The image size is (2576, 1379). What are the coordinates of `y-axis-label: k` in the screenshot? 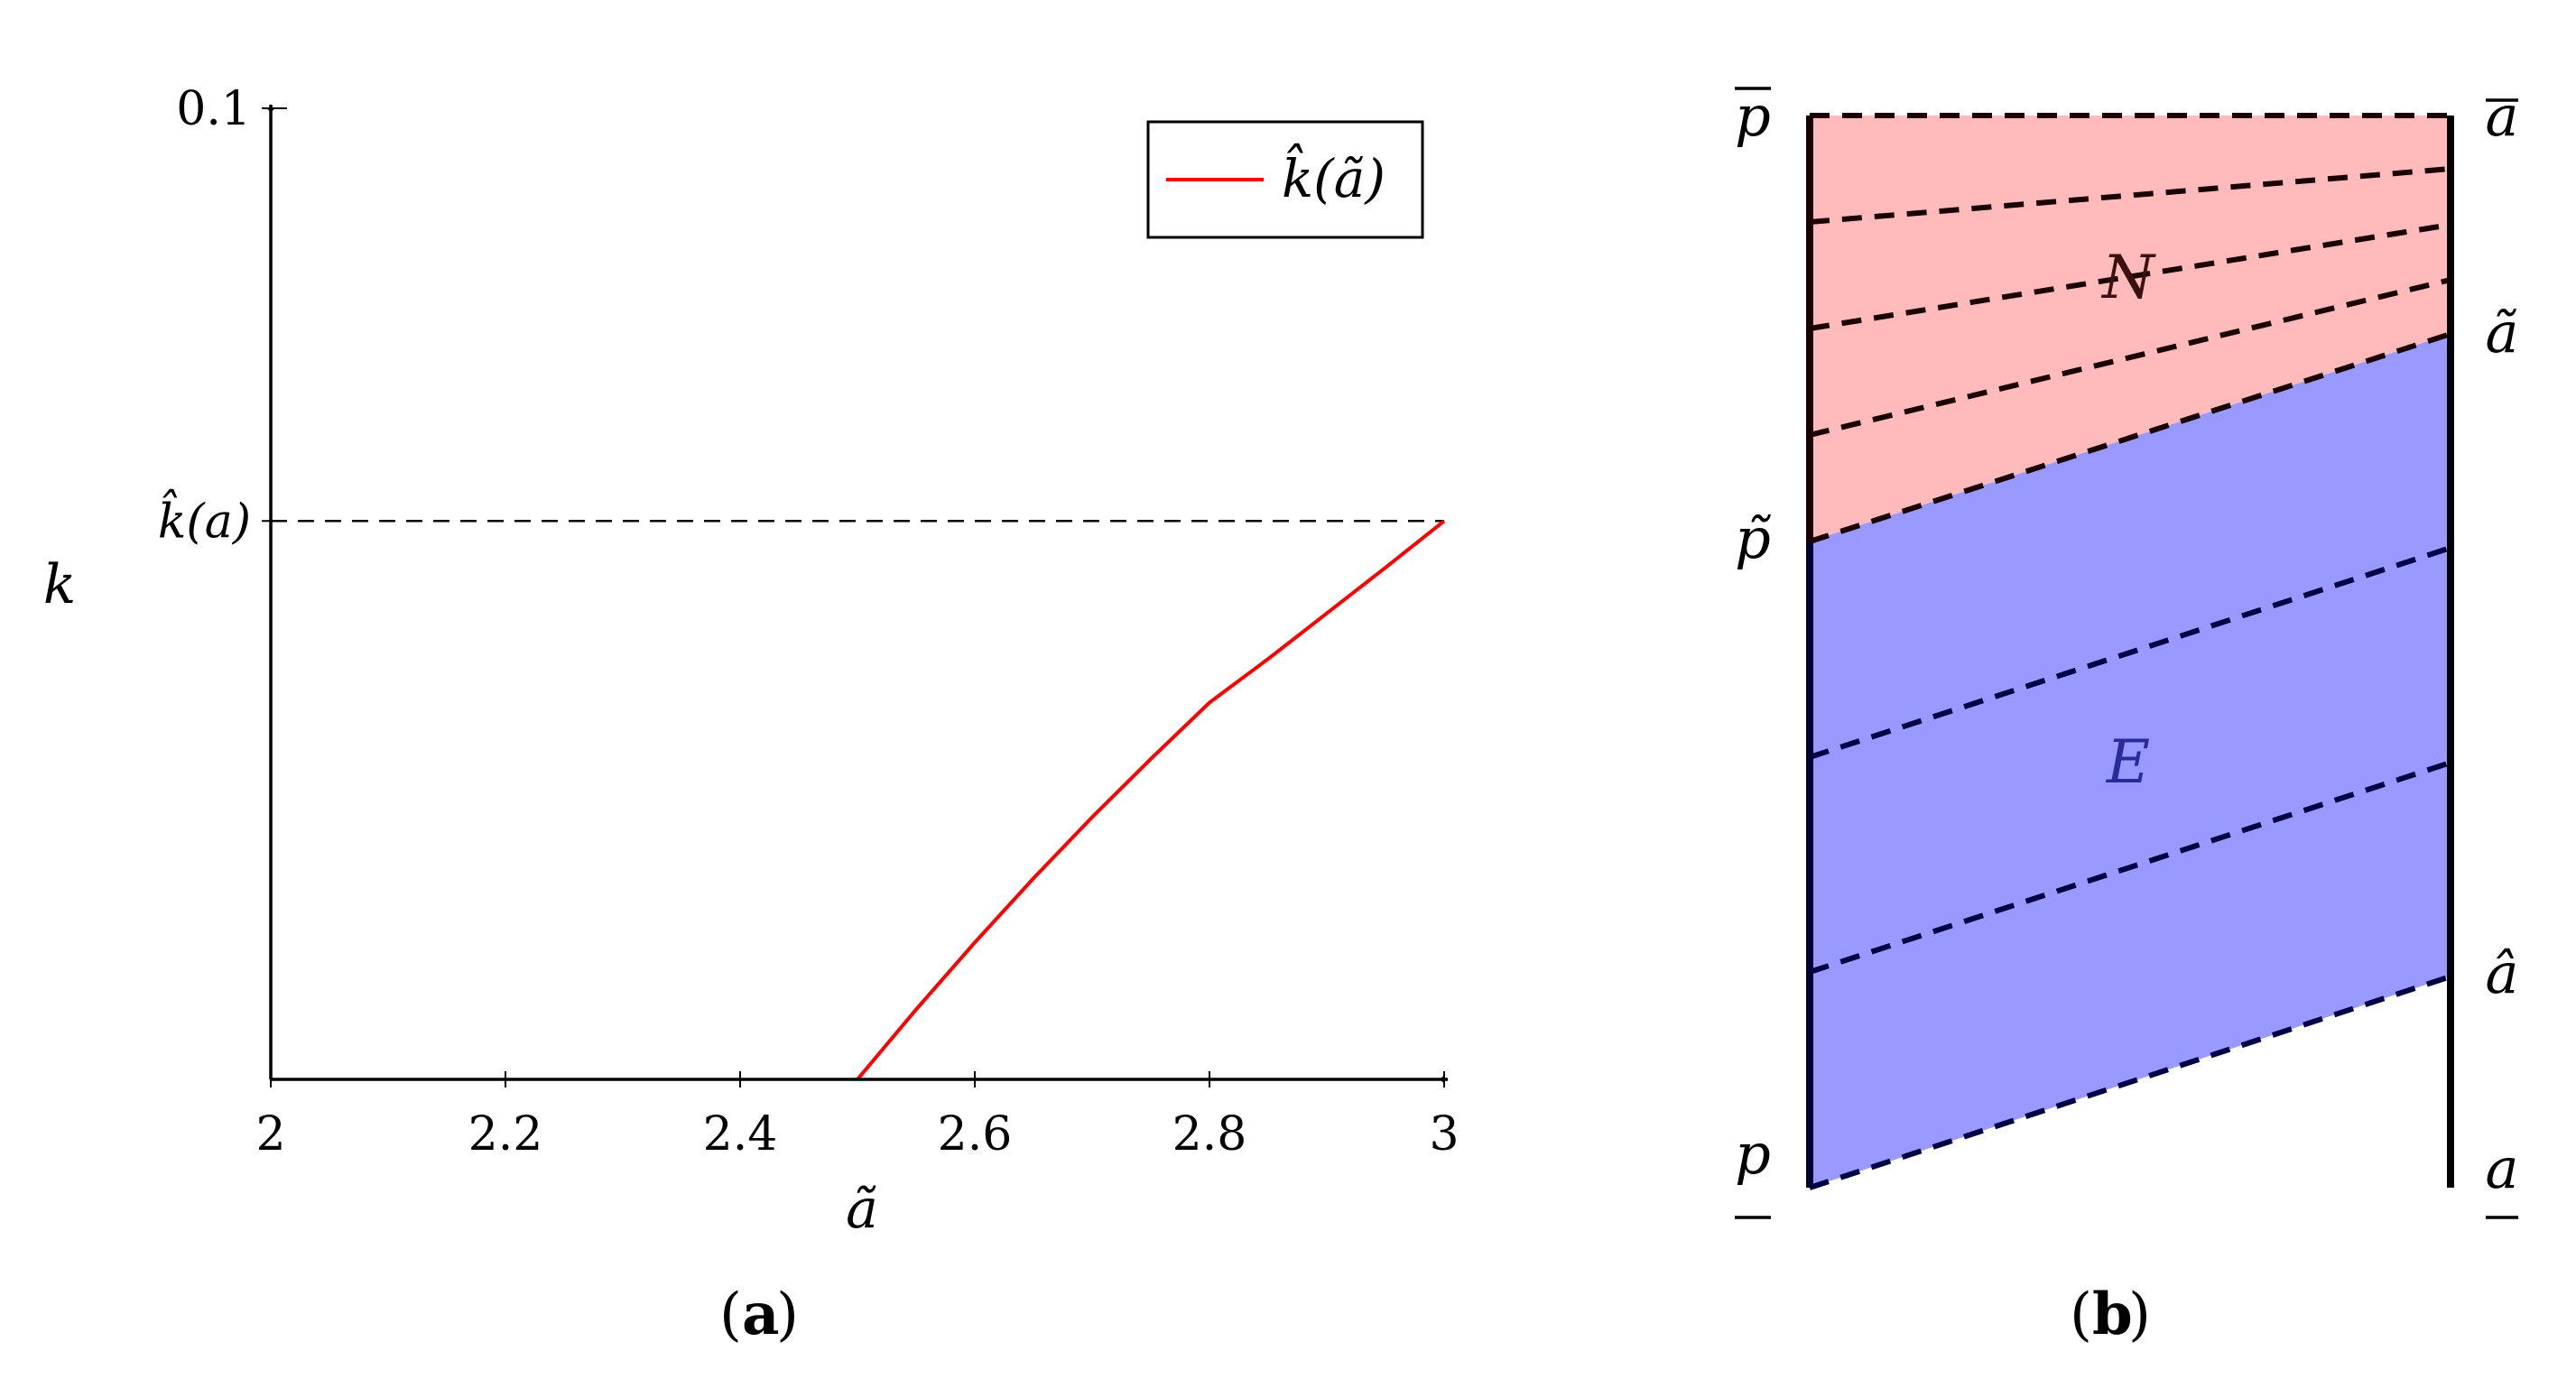 It's located at (60, 584).